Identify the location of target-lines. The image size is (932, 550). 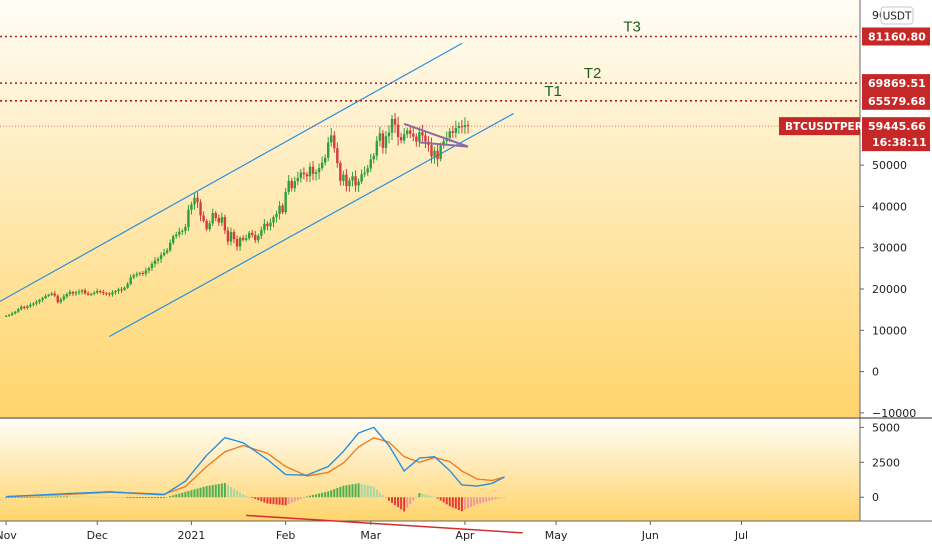
(430, 68).